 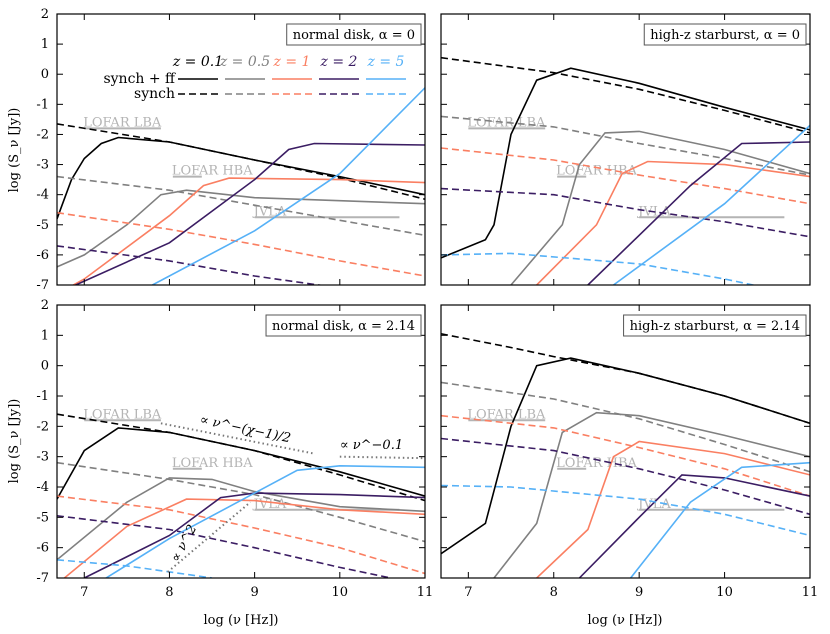 I want to click on y-axis-label: log (S_ν [Jy]), so click(x=14, y=150).